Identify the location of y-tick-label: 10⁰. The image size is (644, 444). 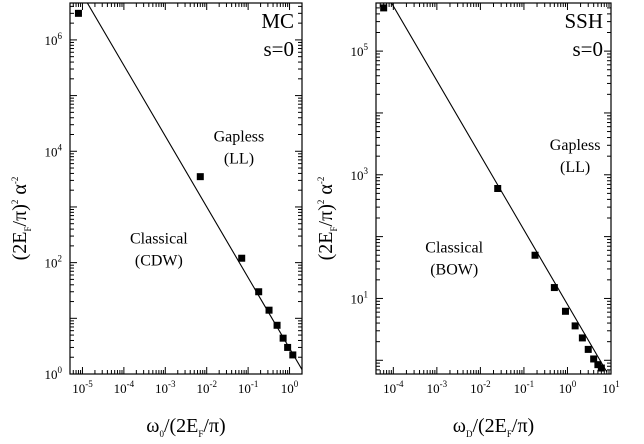
(54, 373).